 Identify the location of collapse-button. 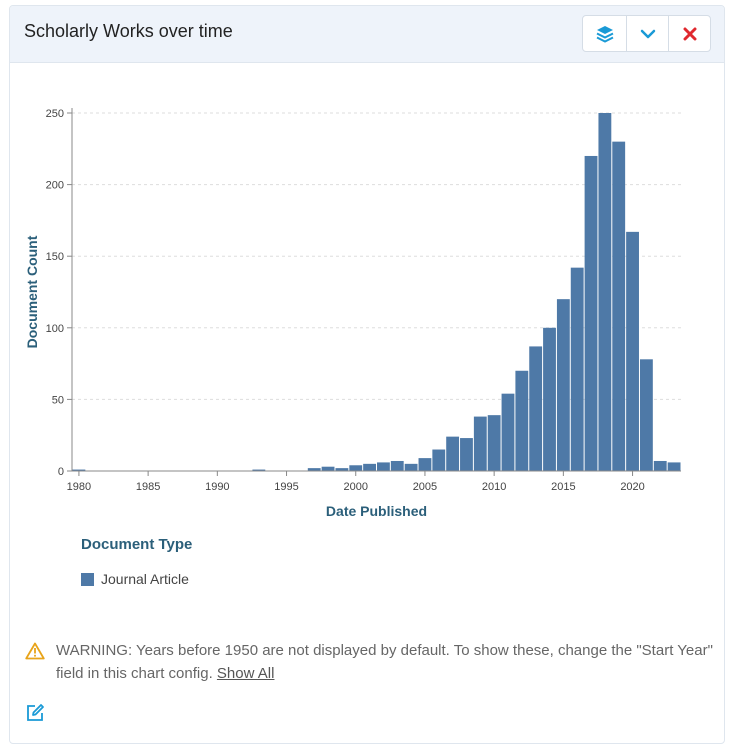
(647, 33).